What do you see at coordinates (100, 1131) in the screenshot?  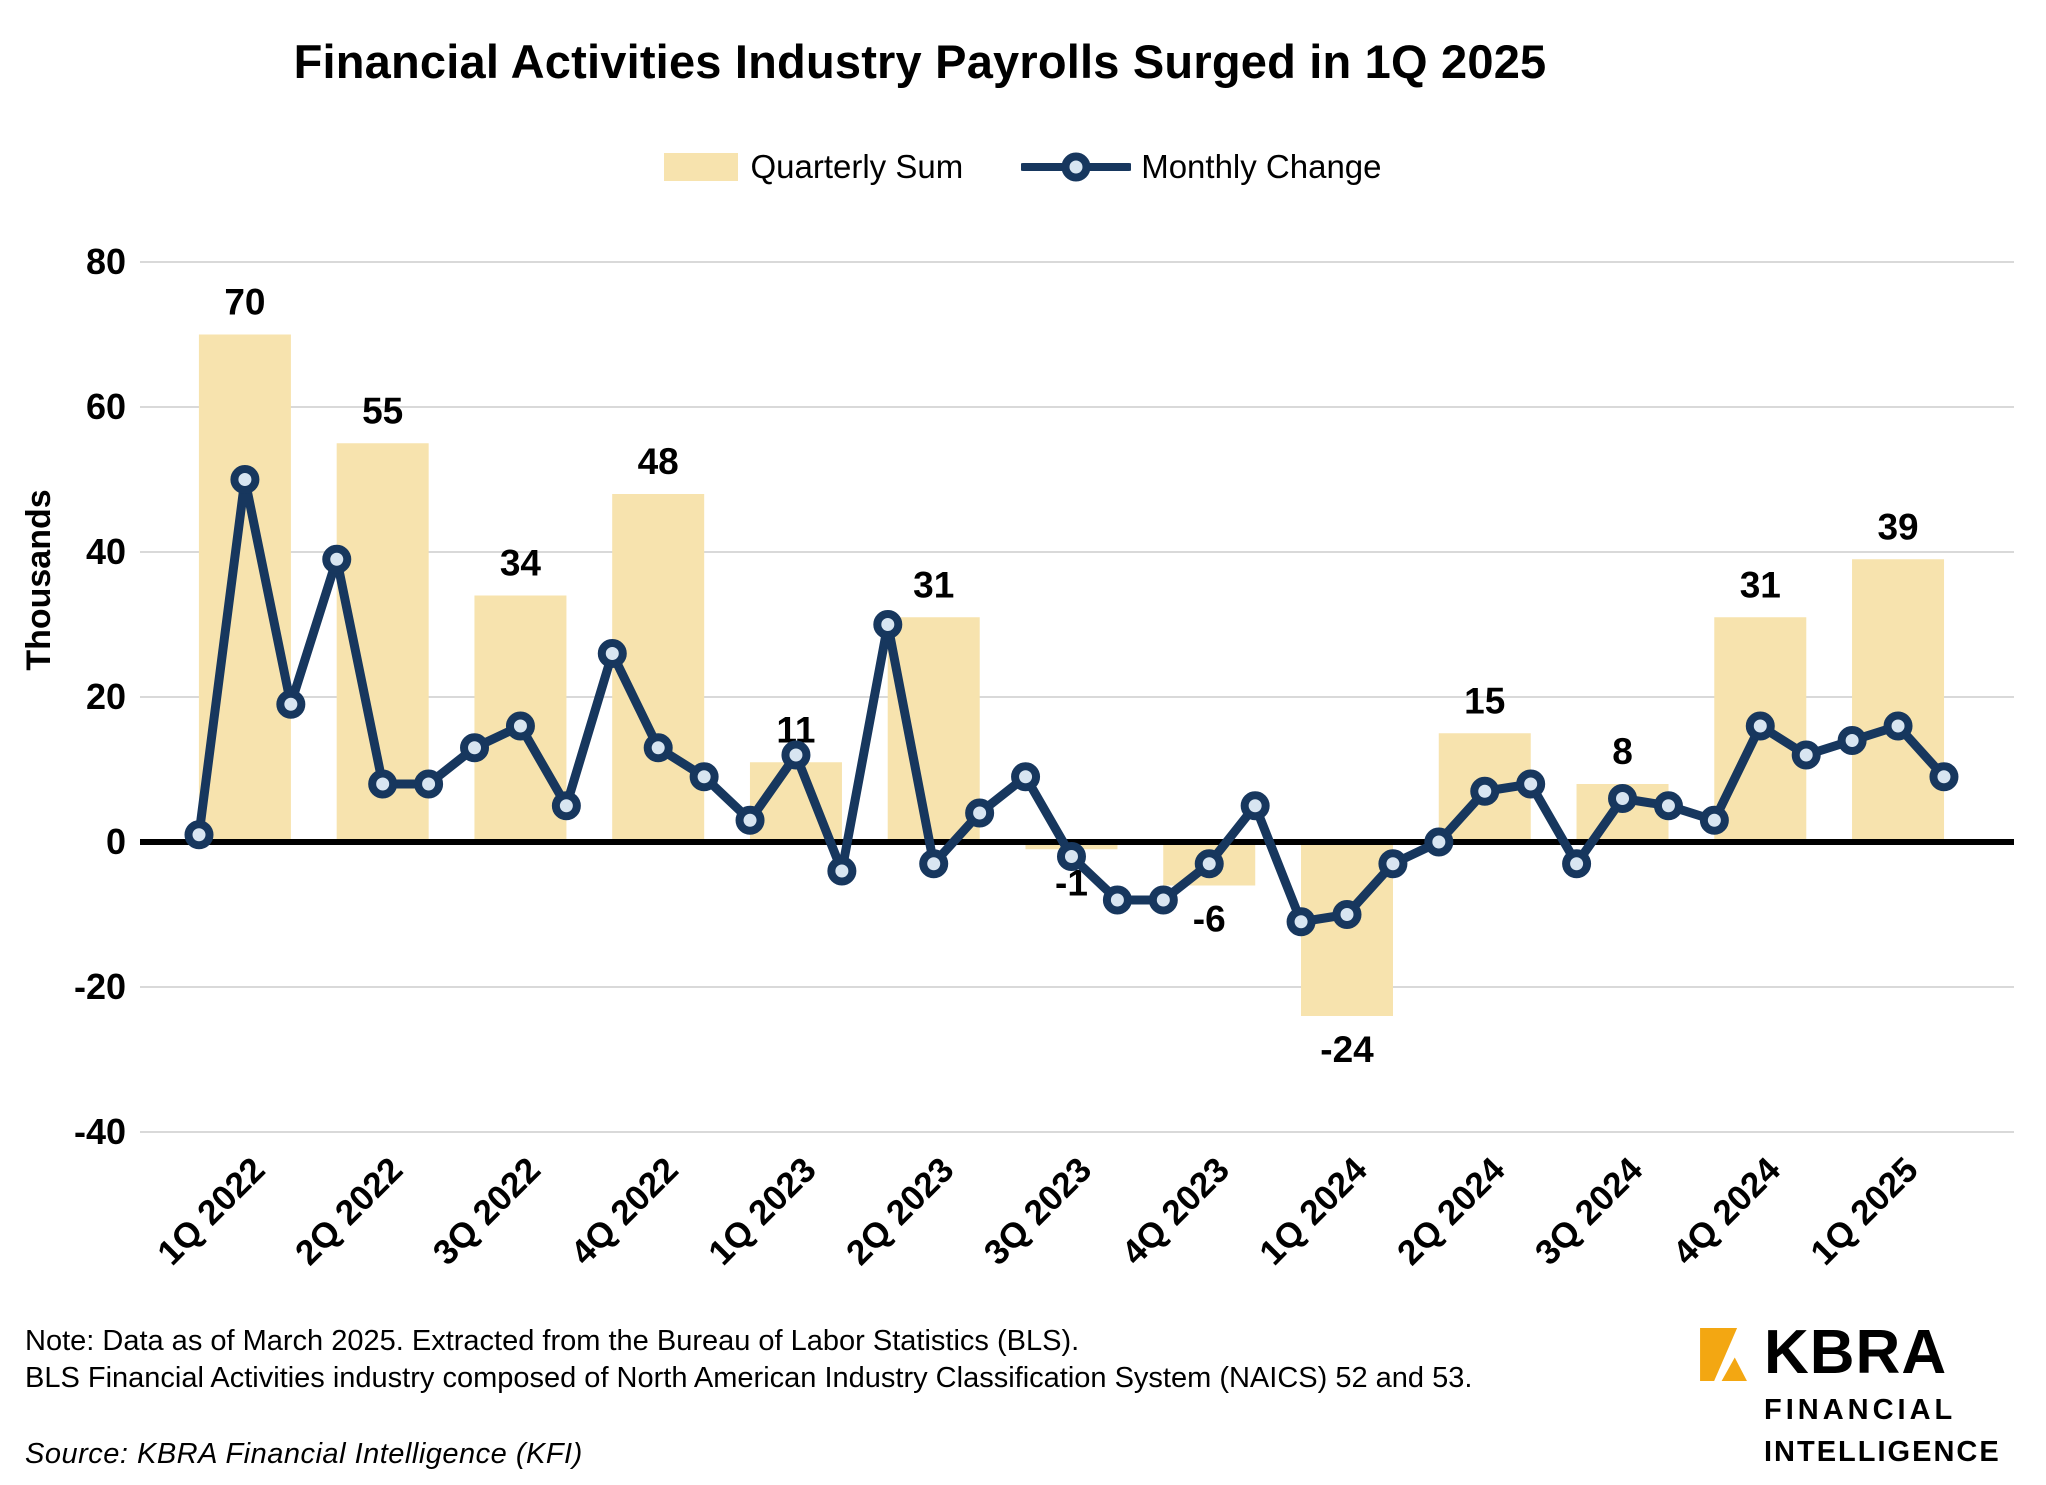 I see `svg-text: -40` at bounding box center [100, 1131].